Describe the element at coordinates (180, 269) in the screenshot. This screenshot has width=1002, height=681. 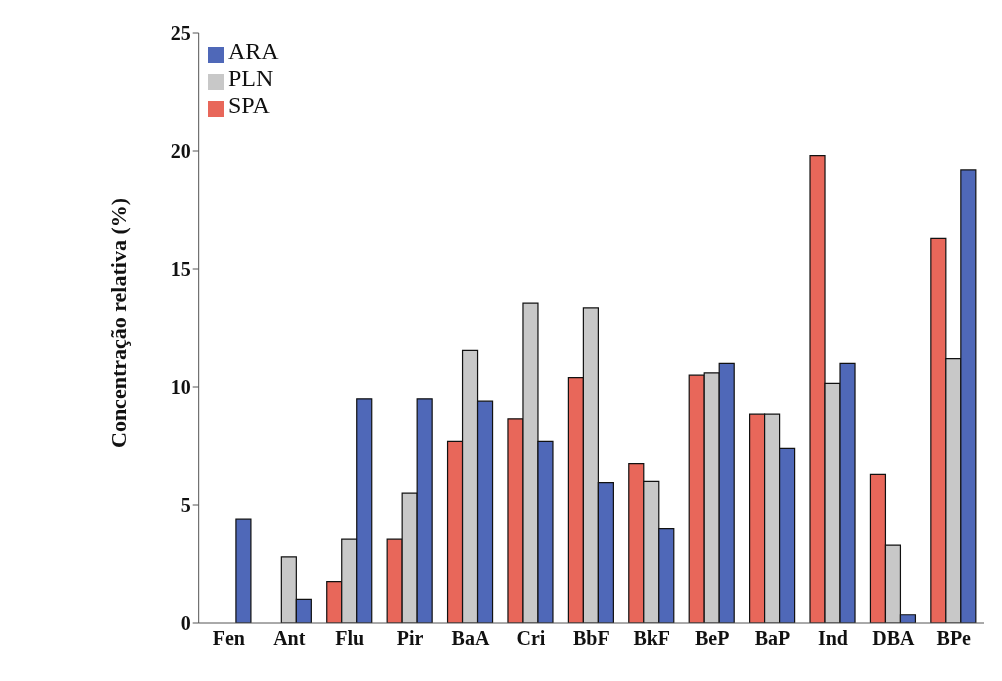
I see `y-tick-label: 15` at that location.